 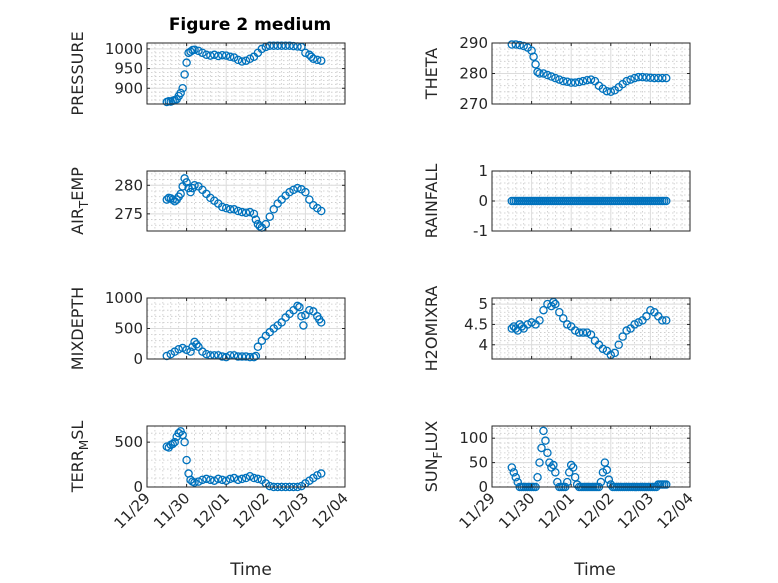 I want to click on y-tick-label: 0, so click(x=483, y=487).